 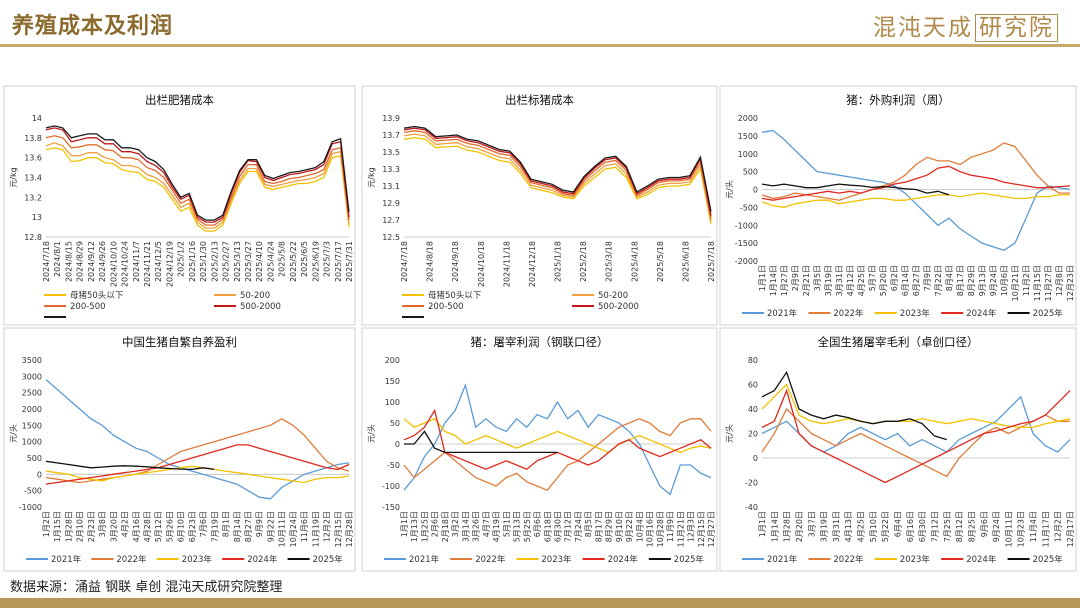 What do you see at coordinates (898, 524) in the screenshot?
I see `x-tick-label: 6月4日` at bounding box center [898, 524].